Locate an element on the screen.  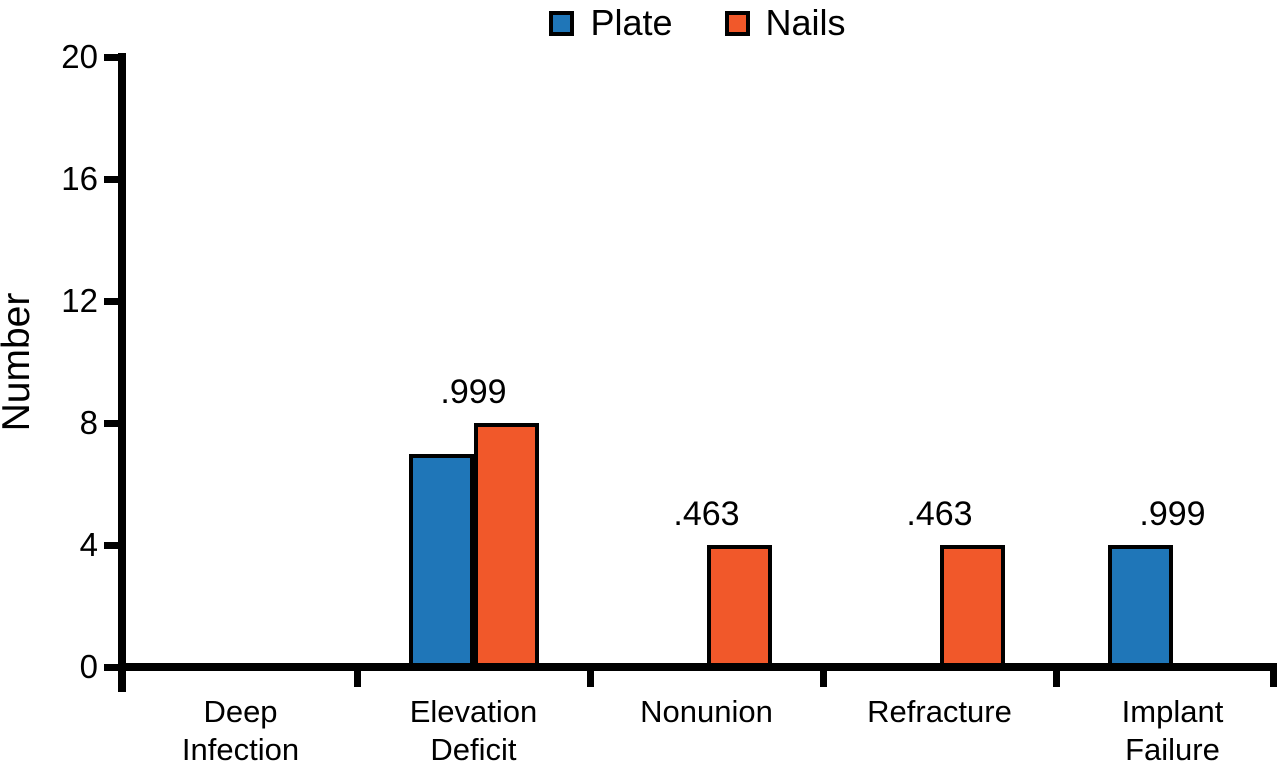
y-tick-label: 16 is located at coordinates (79, 178).